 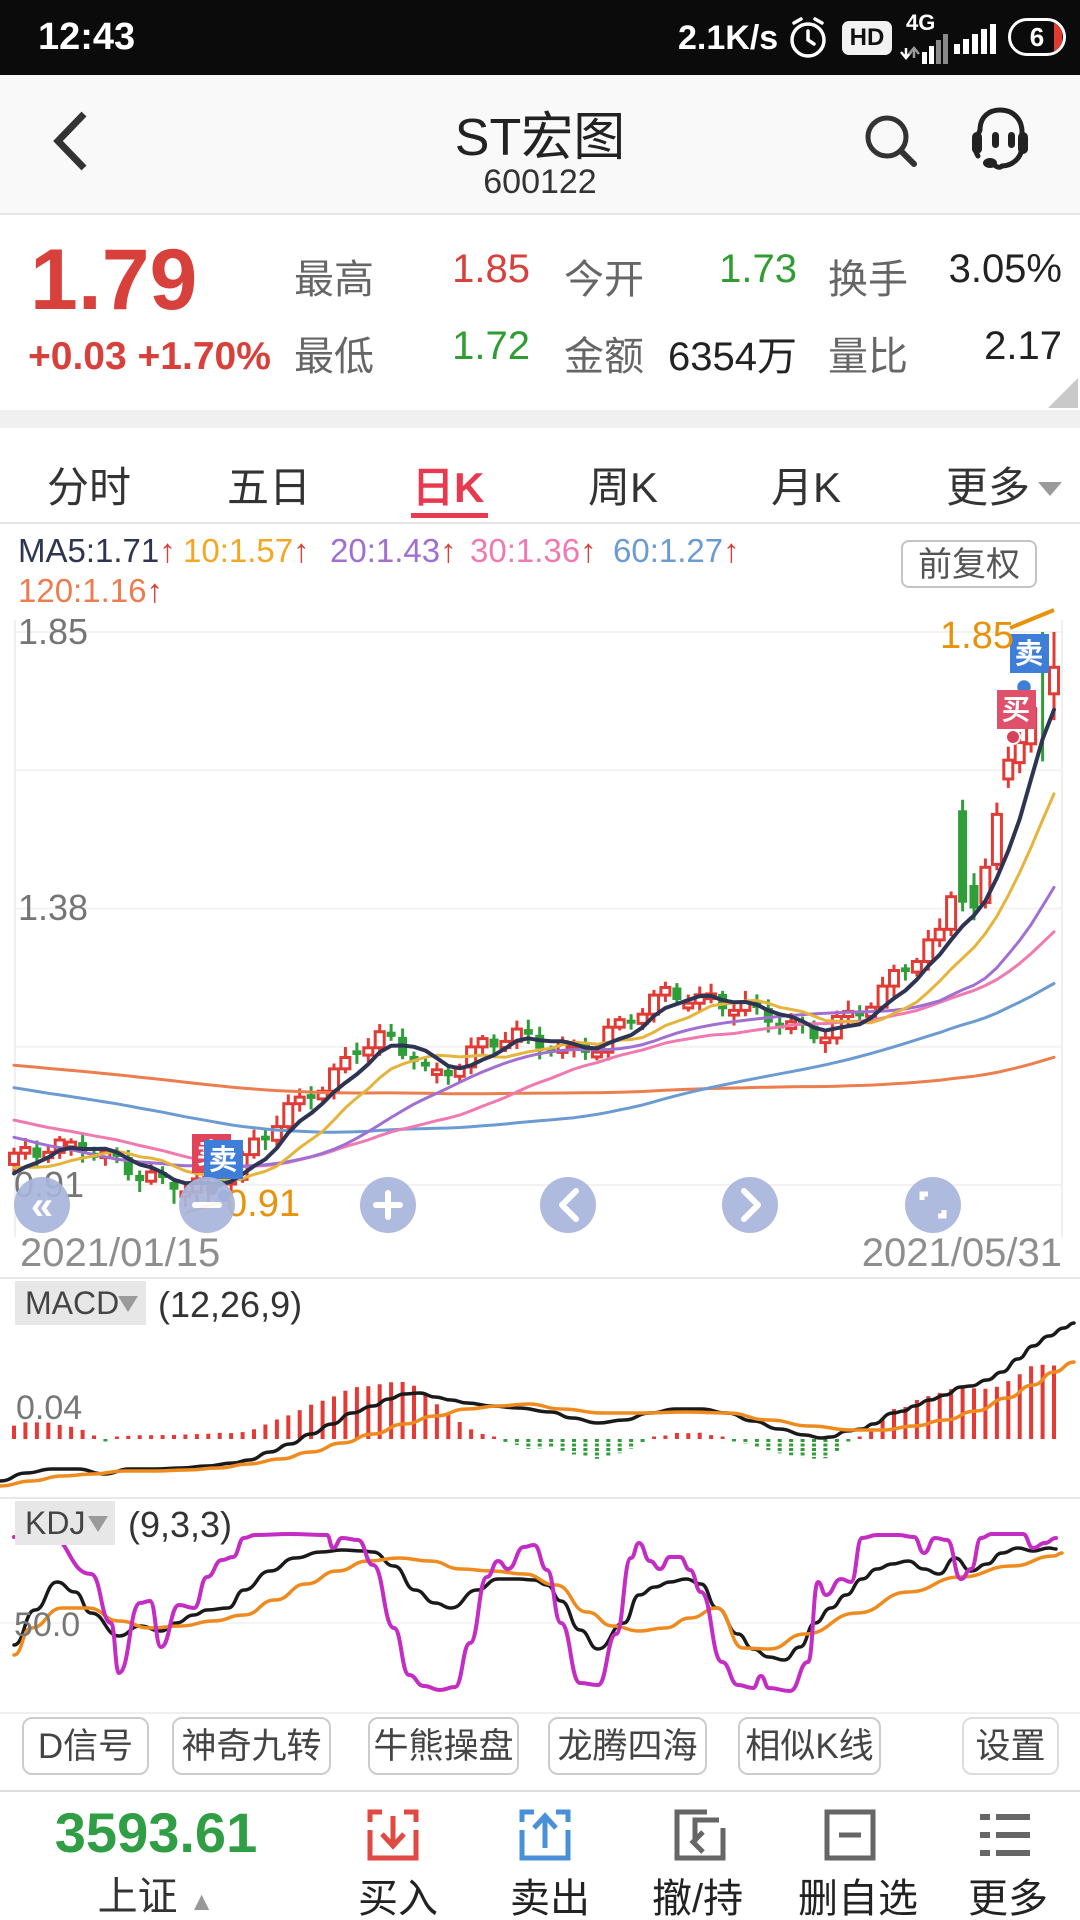 I want to click on svg-text: 50.0, so click(x=47, y=1625).